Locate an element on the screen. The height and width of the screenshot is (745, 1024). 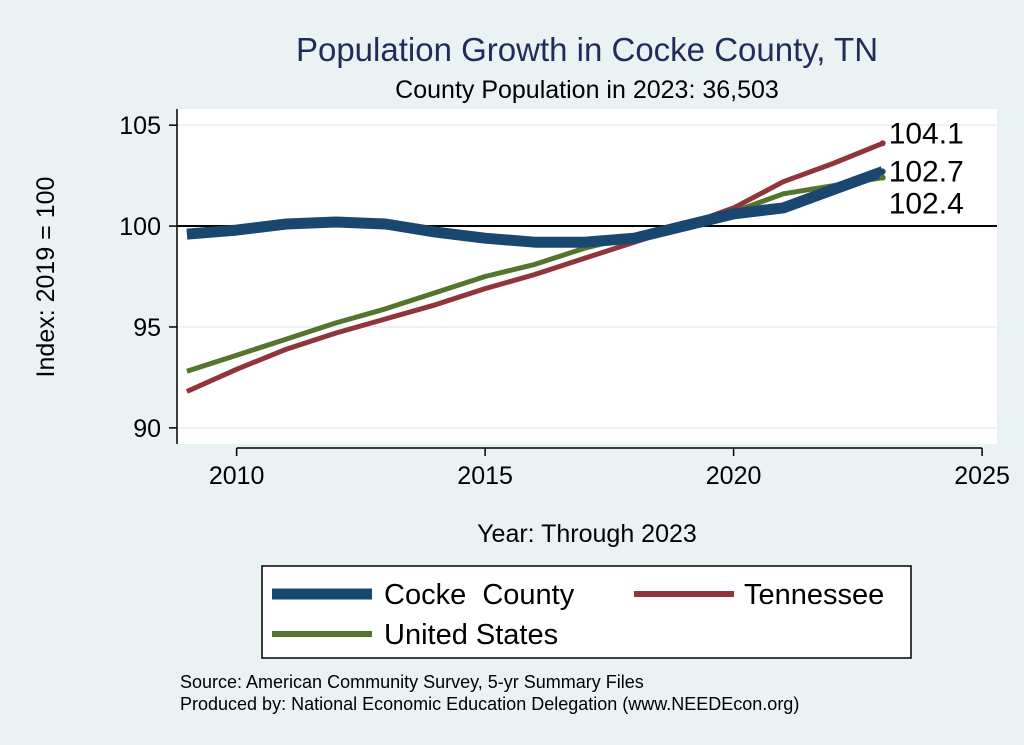
y-axis-label: Index: 2019 = 100 is located at coordinates (46, 277).